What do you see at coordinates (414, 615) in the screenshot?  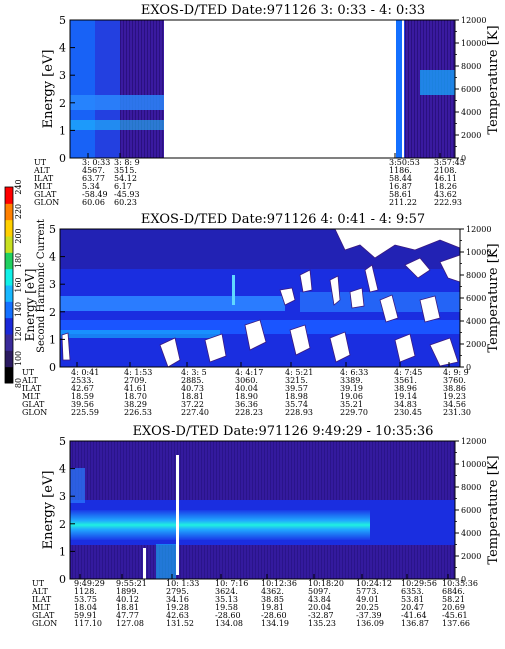 I see `orbit-cell: -41.64` at bounding box center [414, 615].